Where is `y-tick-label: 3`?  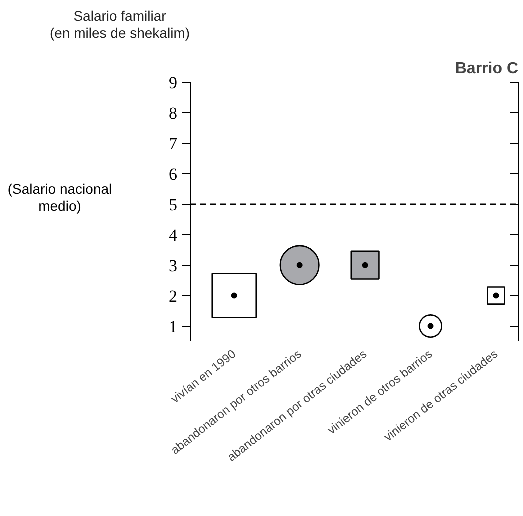
y-tick-label: 3 is located at coordinates (173, 266).